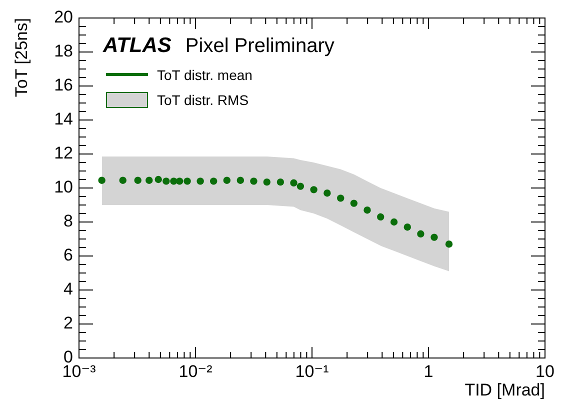 The image size is (567, 405). Describe the element at coordinates (63, 119) in the screenshot. I see `y-tick-label: 14` at that location.